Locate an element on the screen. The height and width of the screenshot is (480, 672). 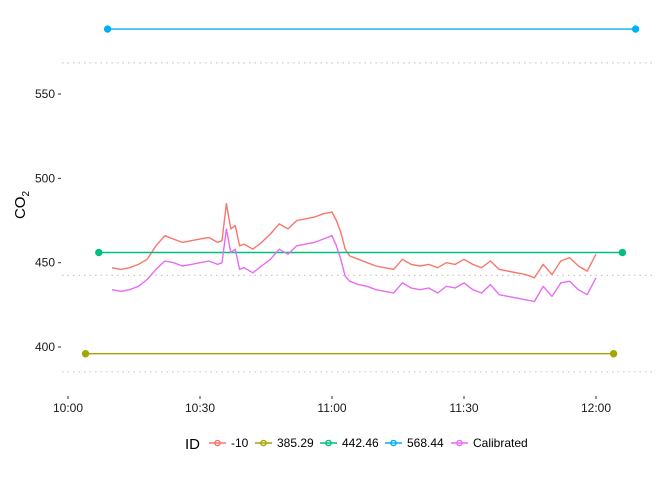
x-tick-label: 10:00 is located at coordinates (68, 408).